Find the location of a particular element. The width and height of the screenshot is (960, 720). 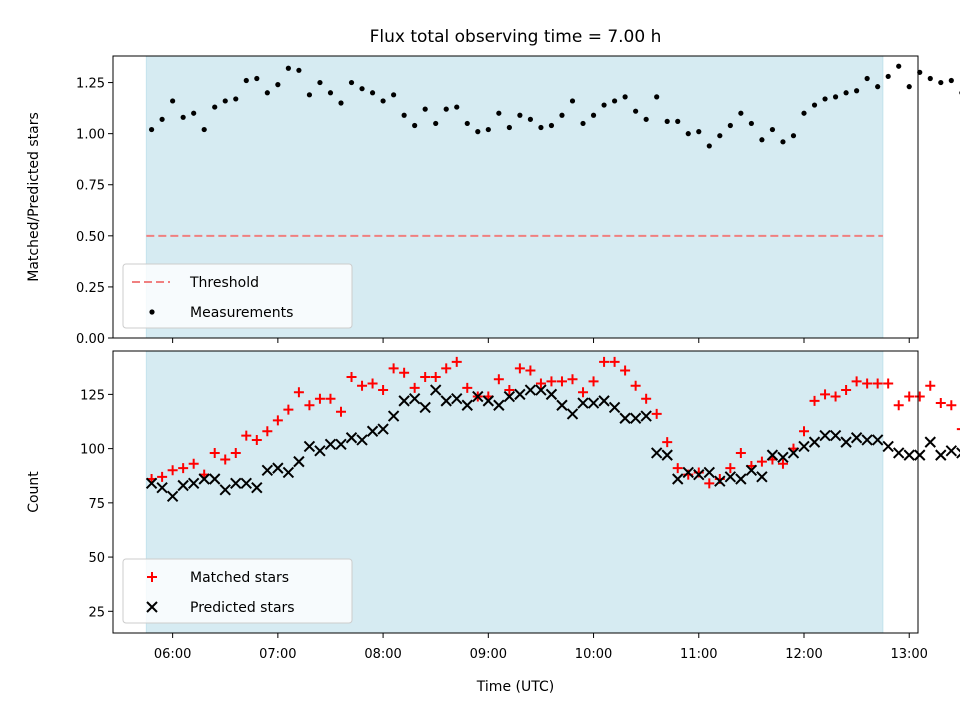

y-axis-label: Count is located at coordinates (34, 492).